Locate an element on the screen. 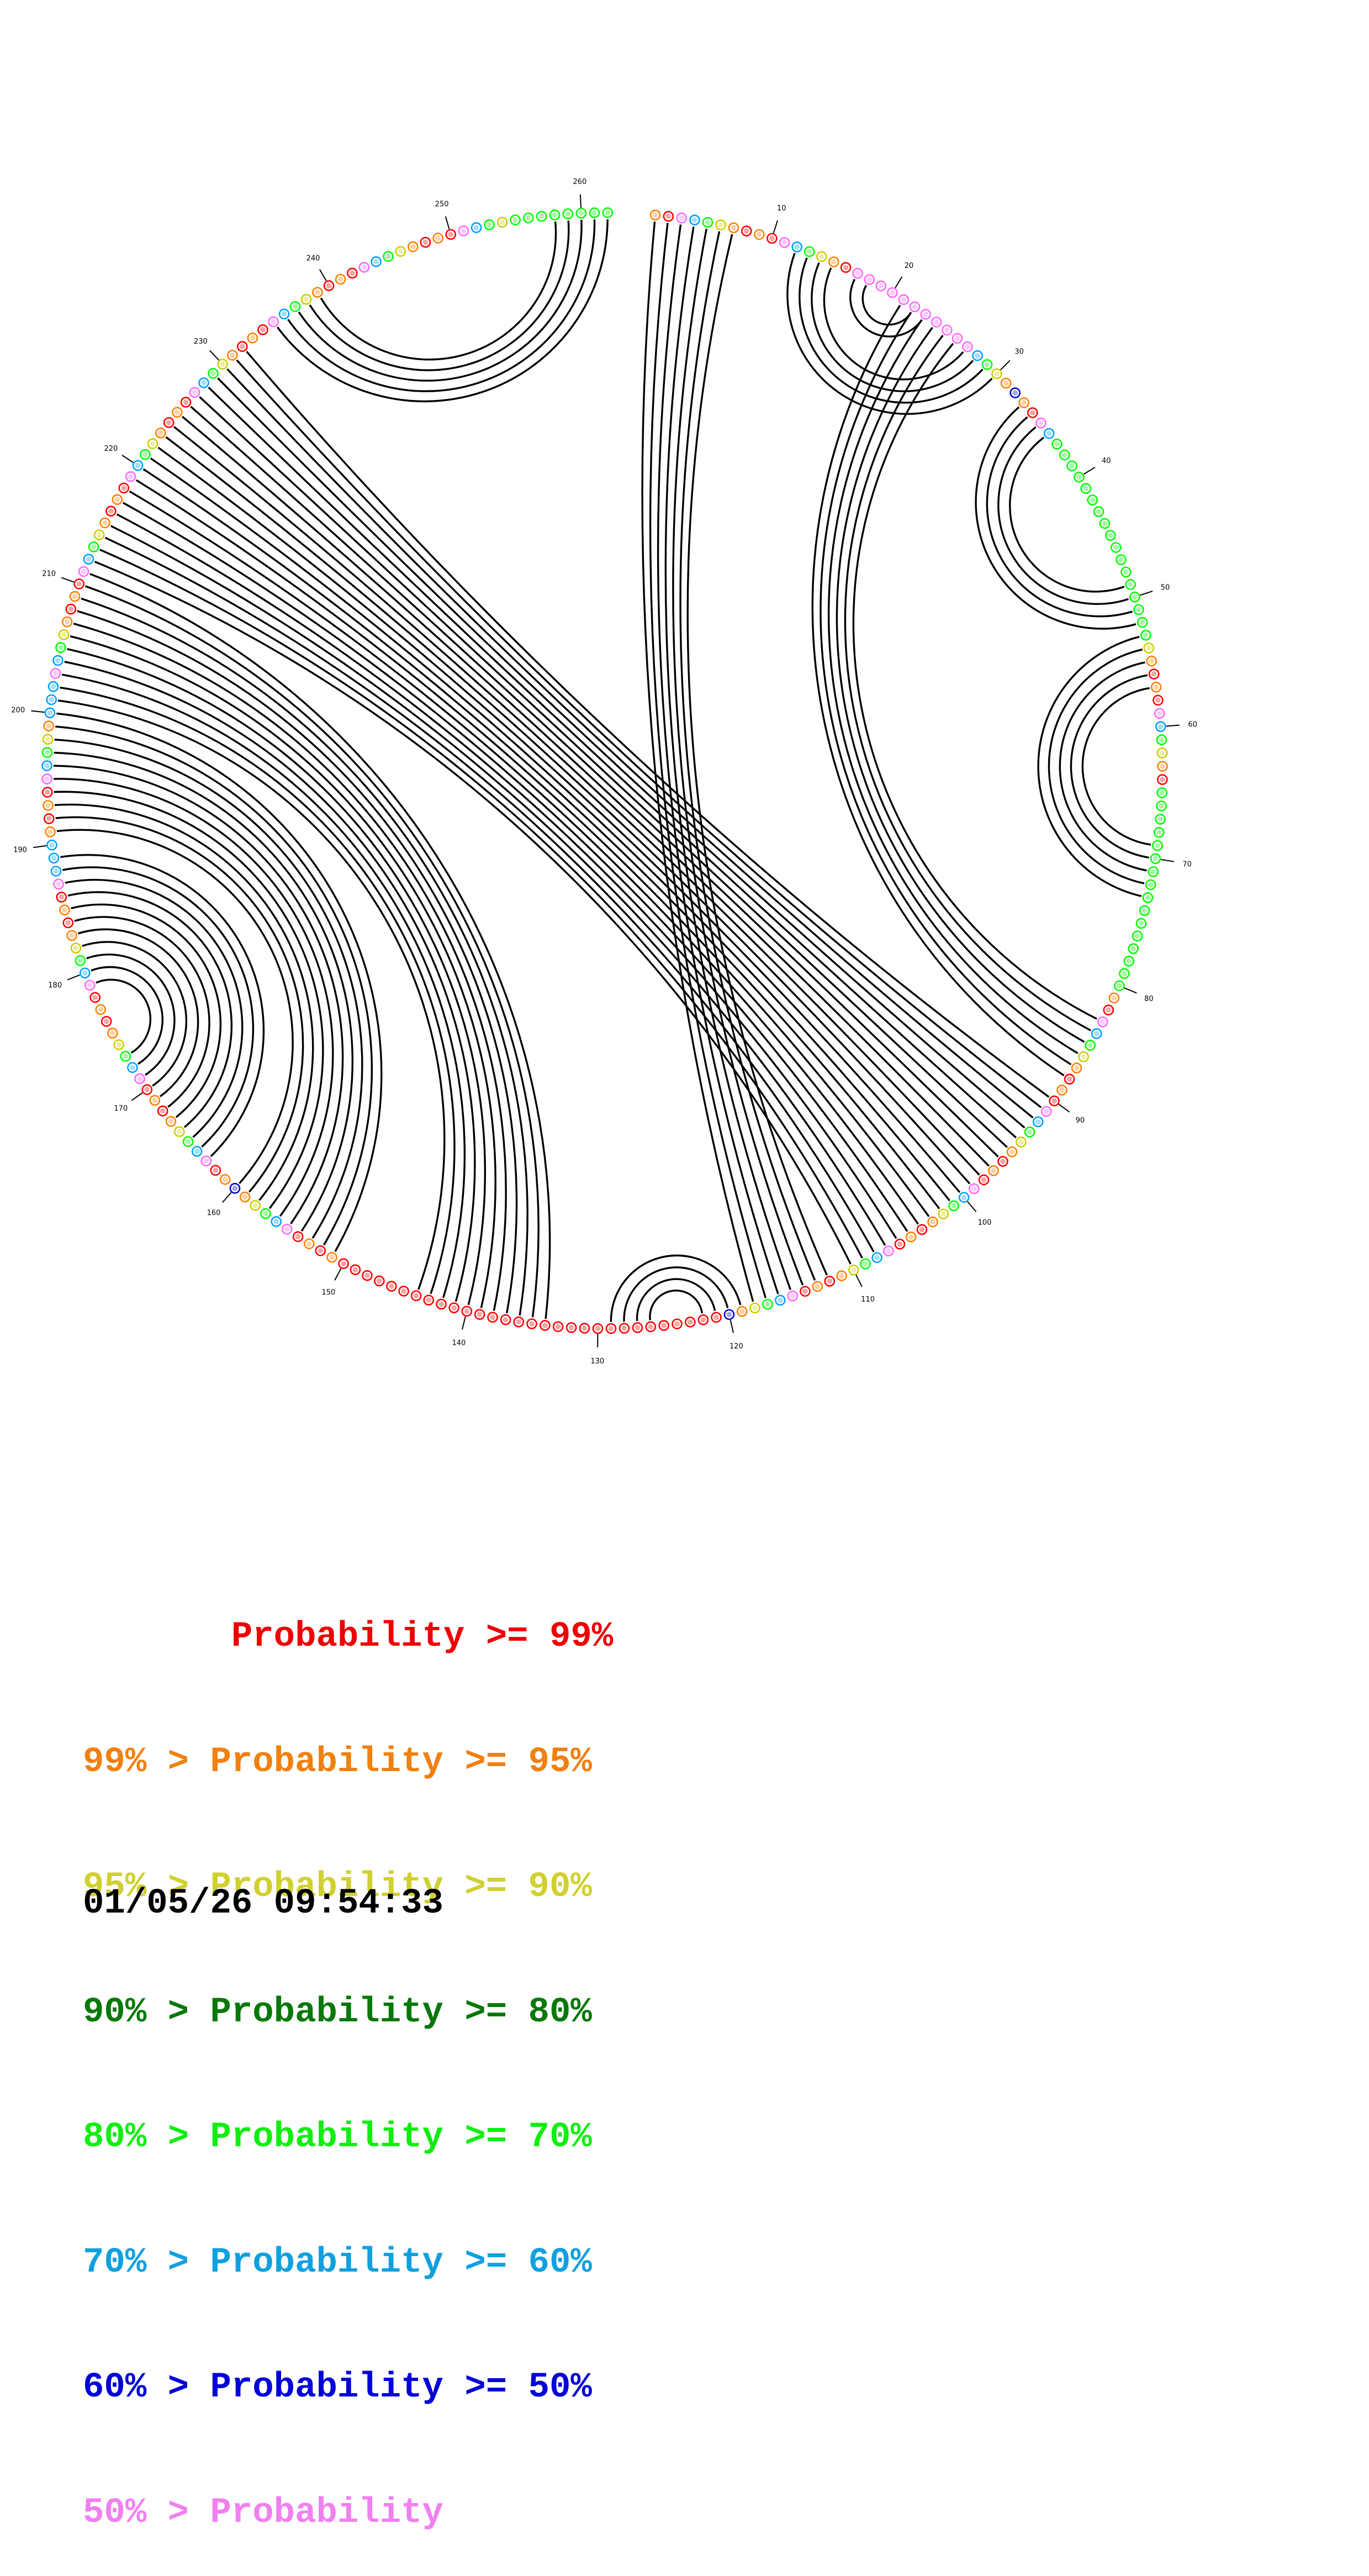 The width and height of the screenshot is (1369, 2576). tick-label: 20 is located at coordinates (909, 266).